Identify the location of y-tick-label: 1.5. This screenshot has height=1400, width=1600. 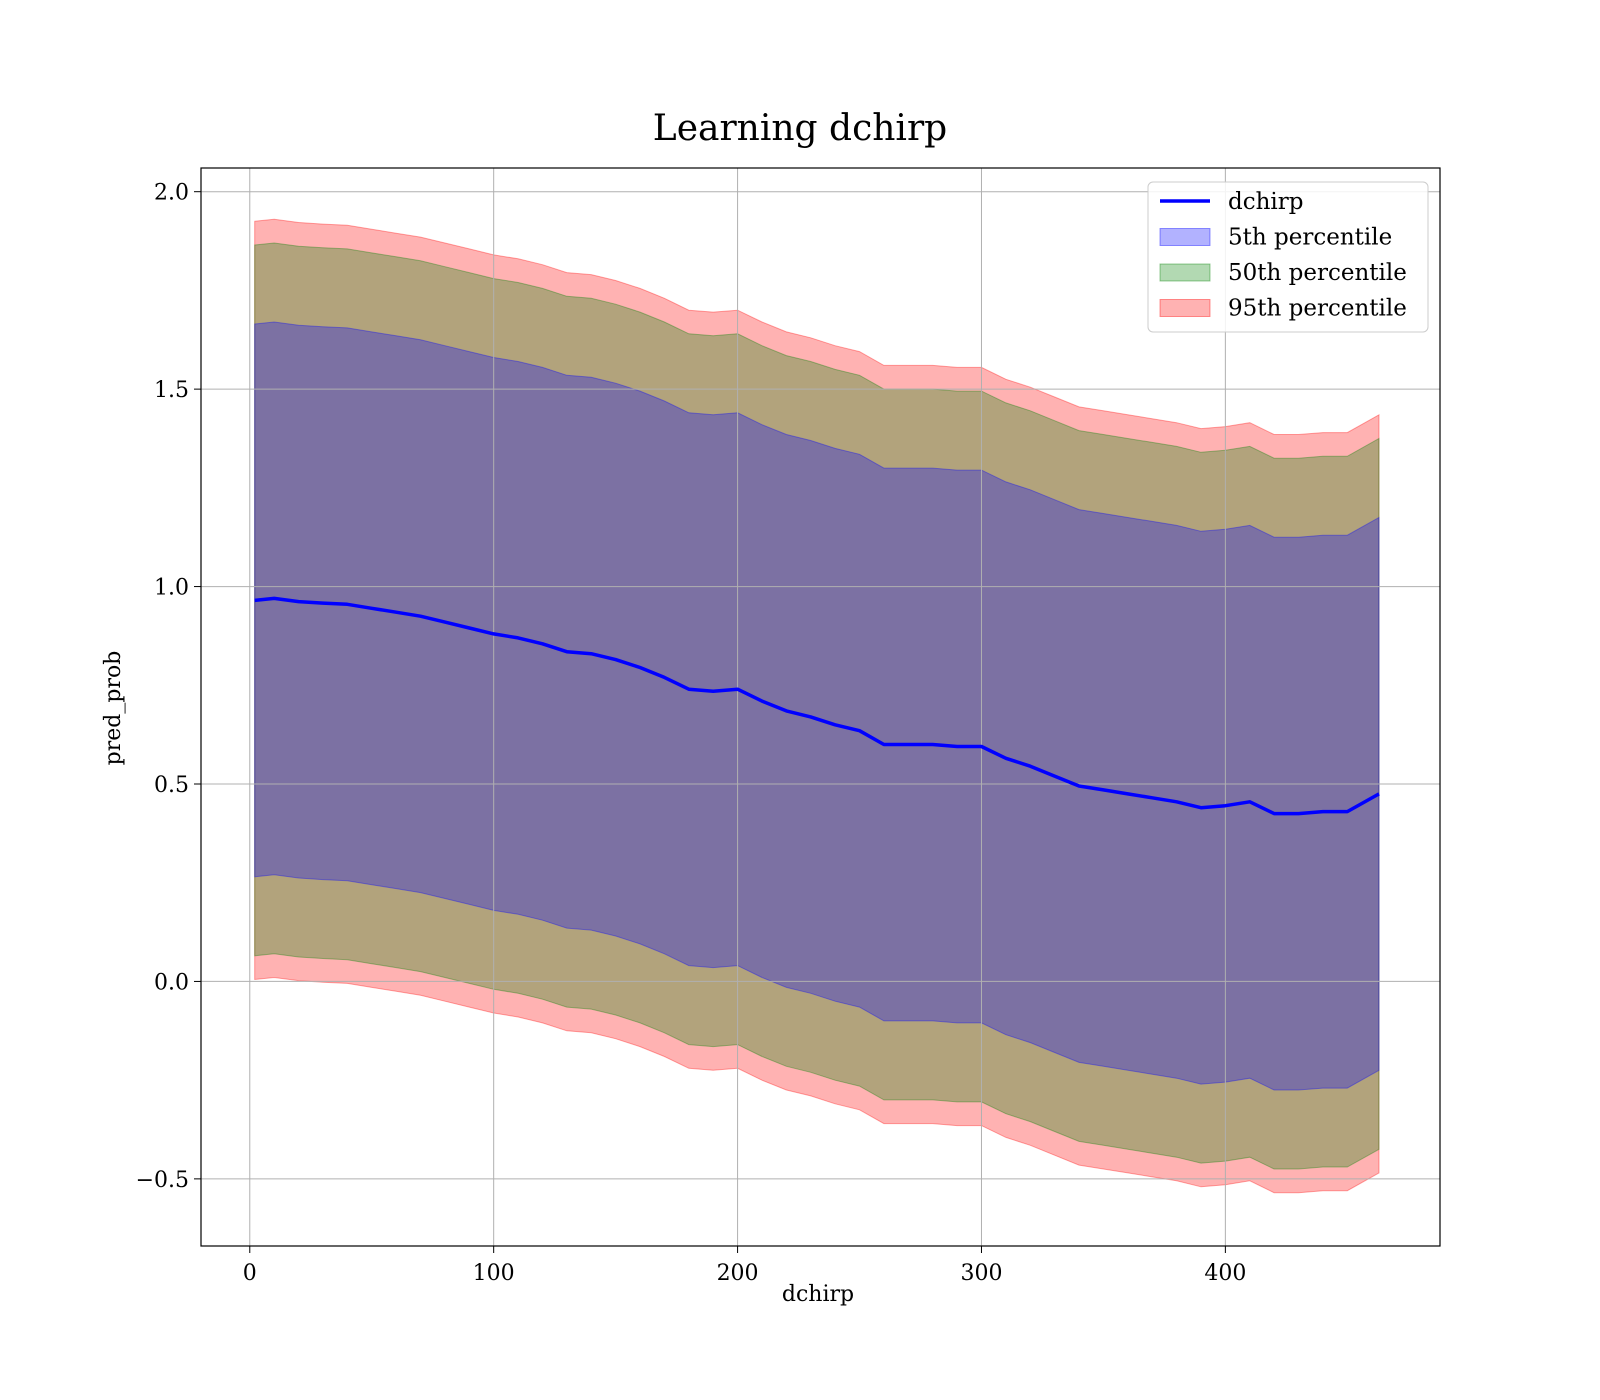
(171, 390).